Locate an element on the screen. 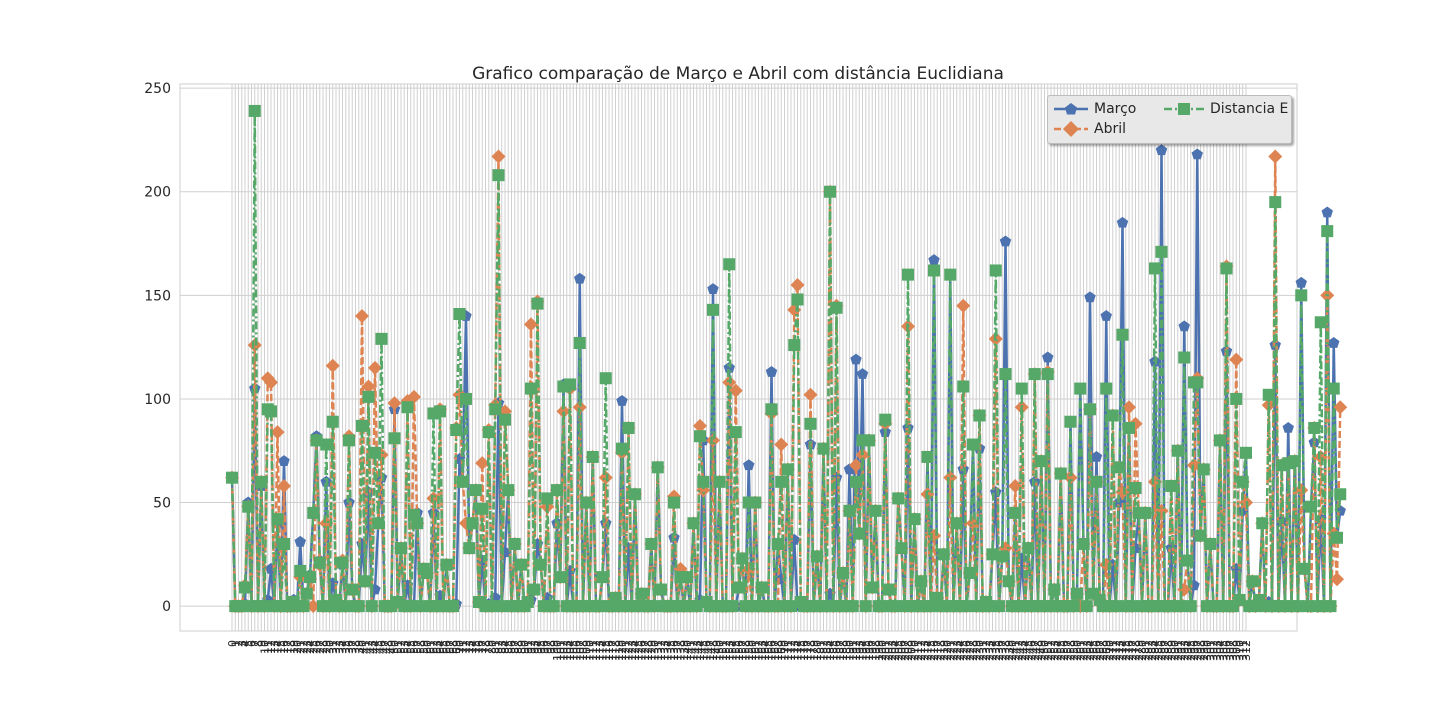 The image size is (1440, 720). x-tick-label: 23 is located at coordinates (307, 647).